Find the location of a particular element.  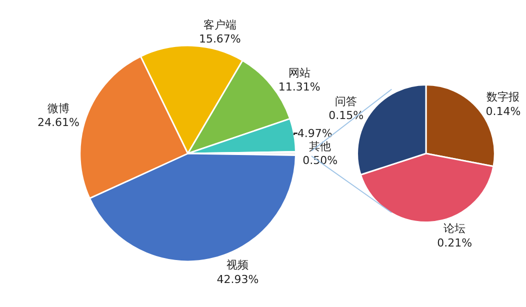

data-label: 0.50% is located at coordinates (320, 161).